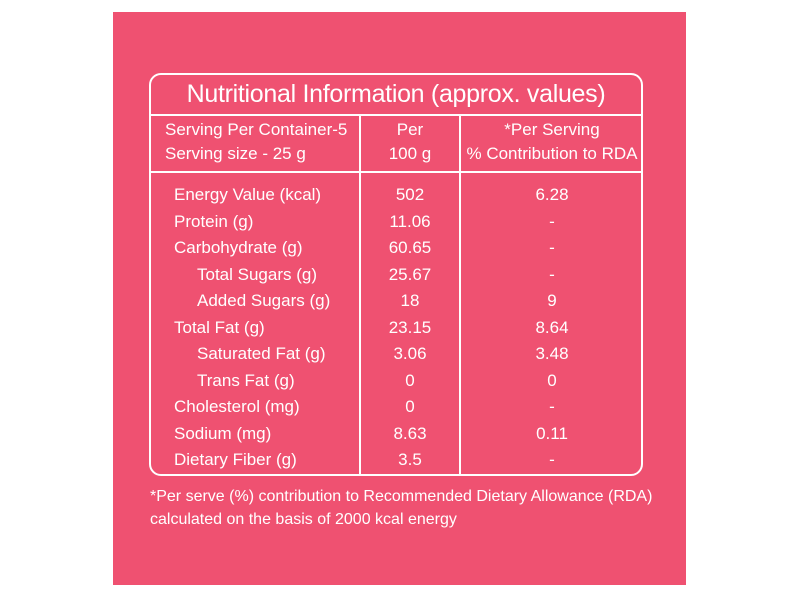 The height and width of the screenshot is (599, 800). Describe the element at coordinates (410, 300) in the screenshot. I see `per-100g-value: 18` at that location.